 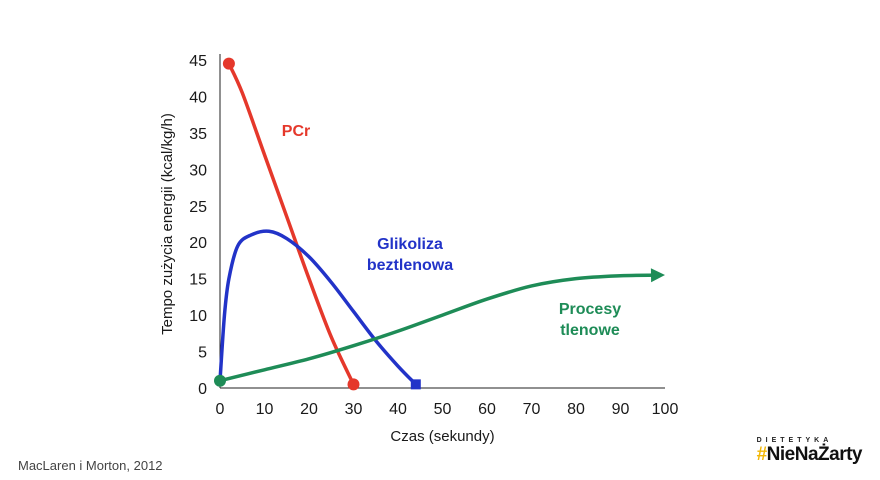 What do you see at coordinates (532, 409) in the screenshot?
I see `x-tick-label: 70` at bounding box center [532, 409].